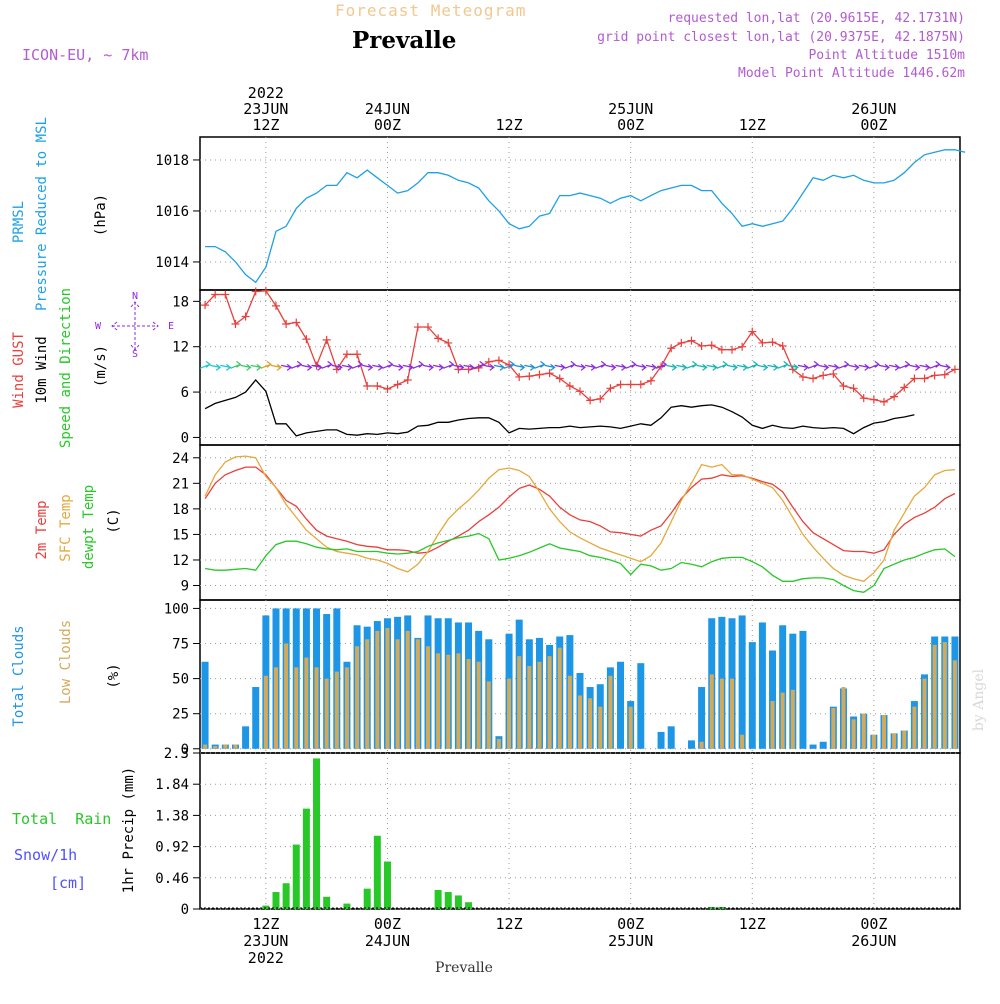 This screenshot has height=1004, width=1000. I want to click on top-axis-label: 12Z, so click(752, 125).